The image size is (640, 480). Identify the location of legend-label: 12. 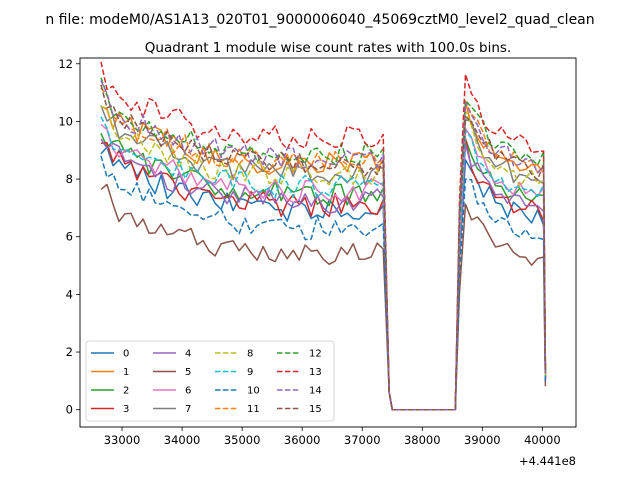
(315, 354).